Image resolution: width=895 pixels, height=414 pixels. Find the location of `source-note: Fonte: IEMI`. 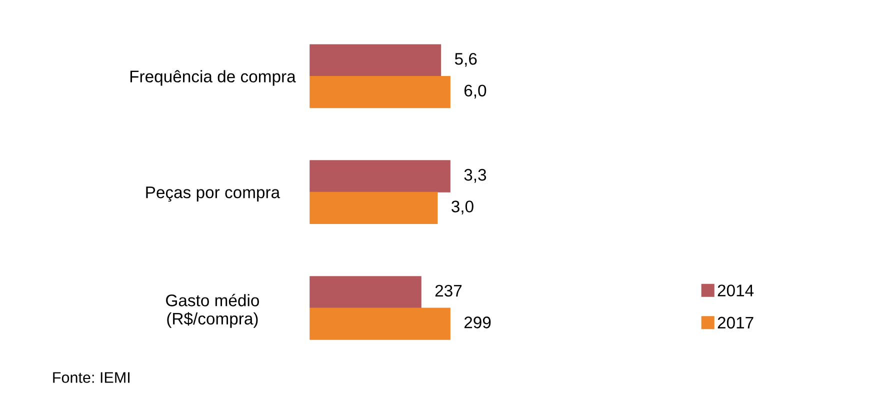

source-note: Fonte: IEMI is located at coordinates (91, 377).